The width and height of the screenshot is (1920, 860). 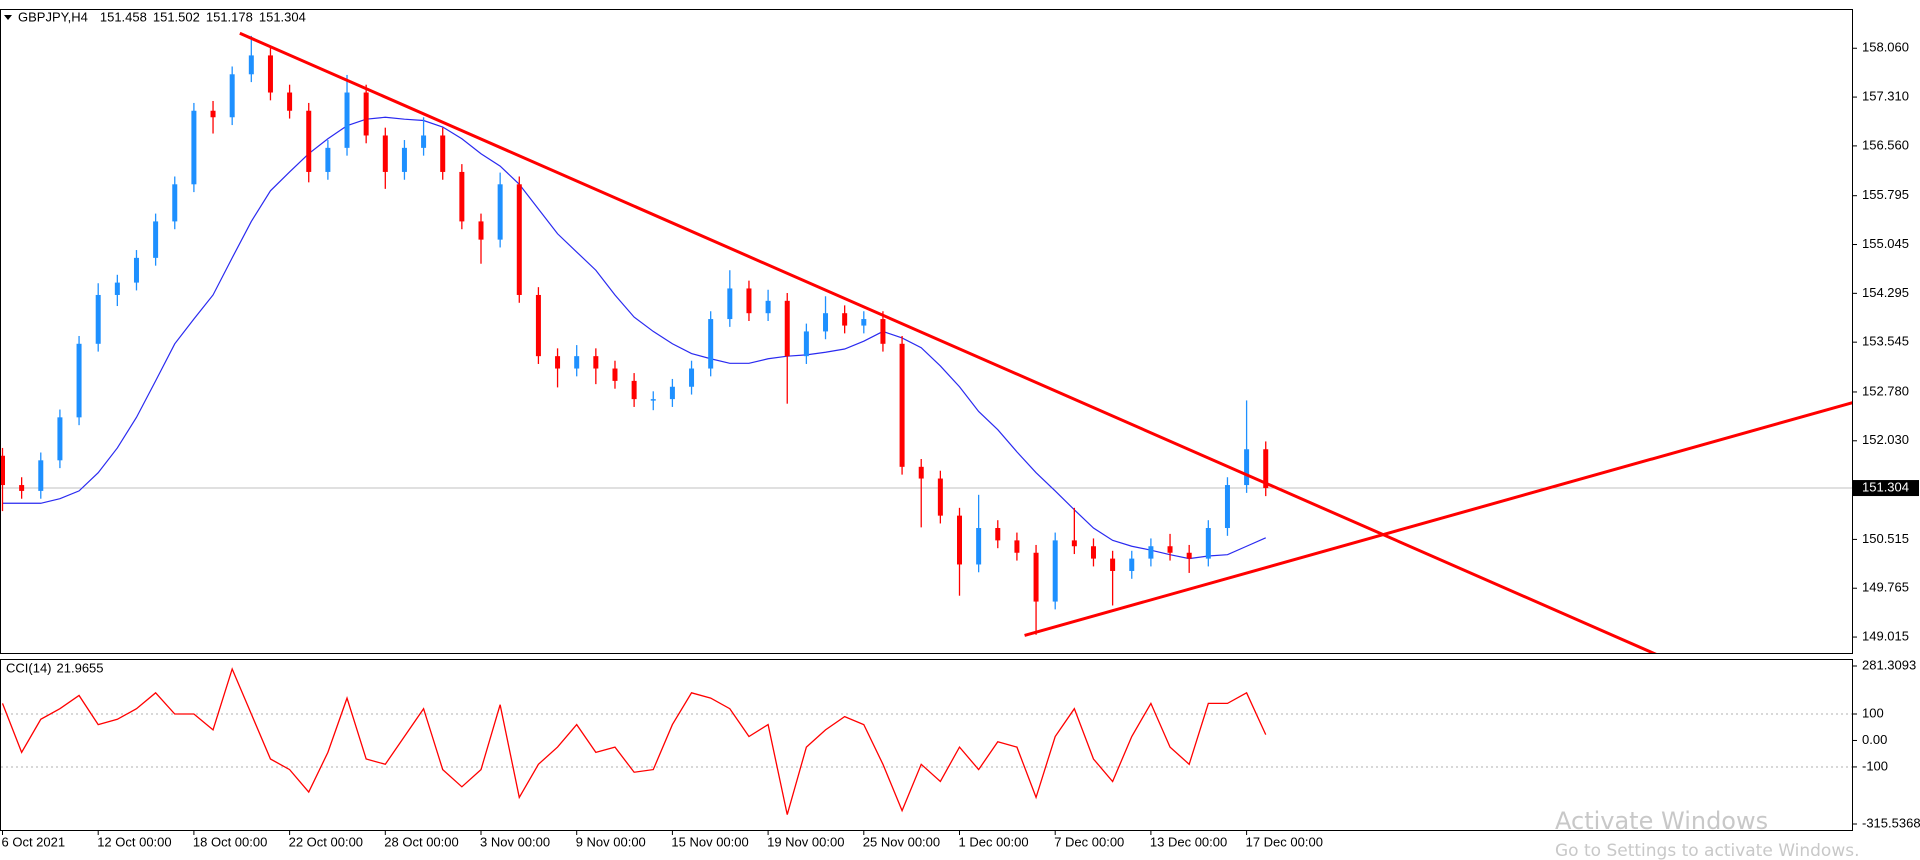 I want to click on watermark-title: Activate Windows, so click(x=1661, y=821).